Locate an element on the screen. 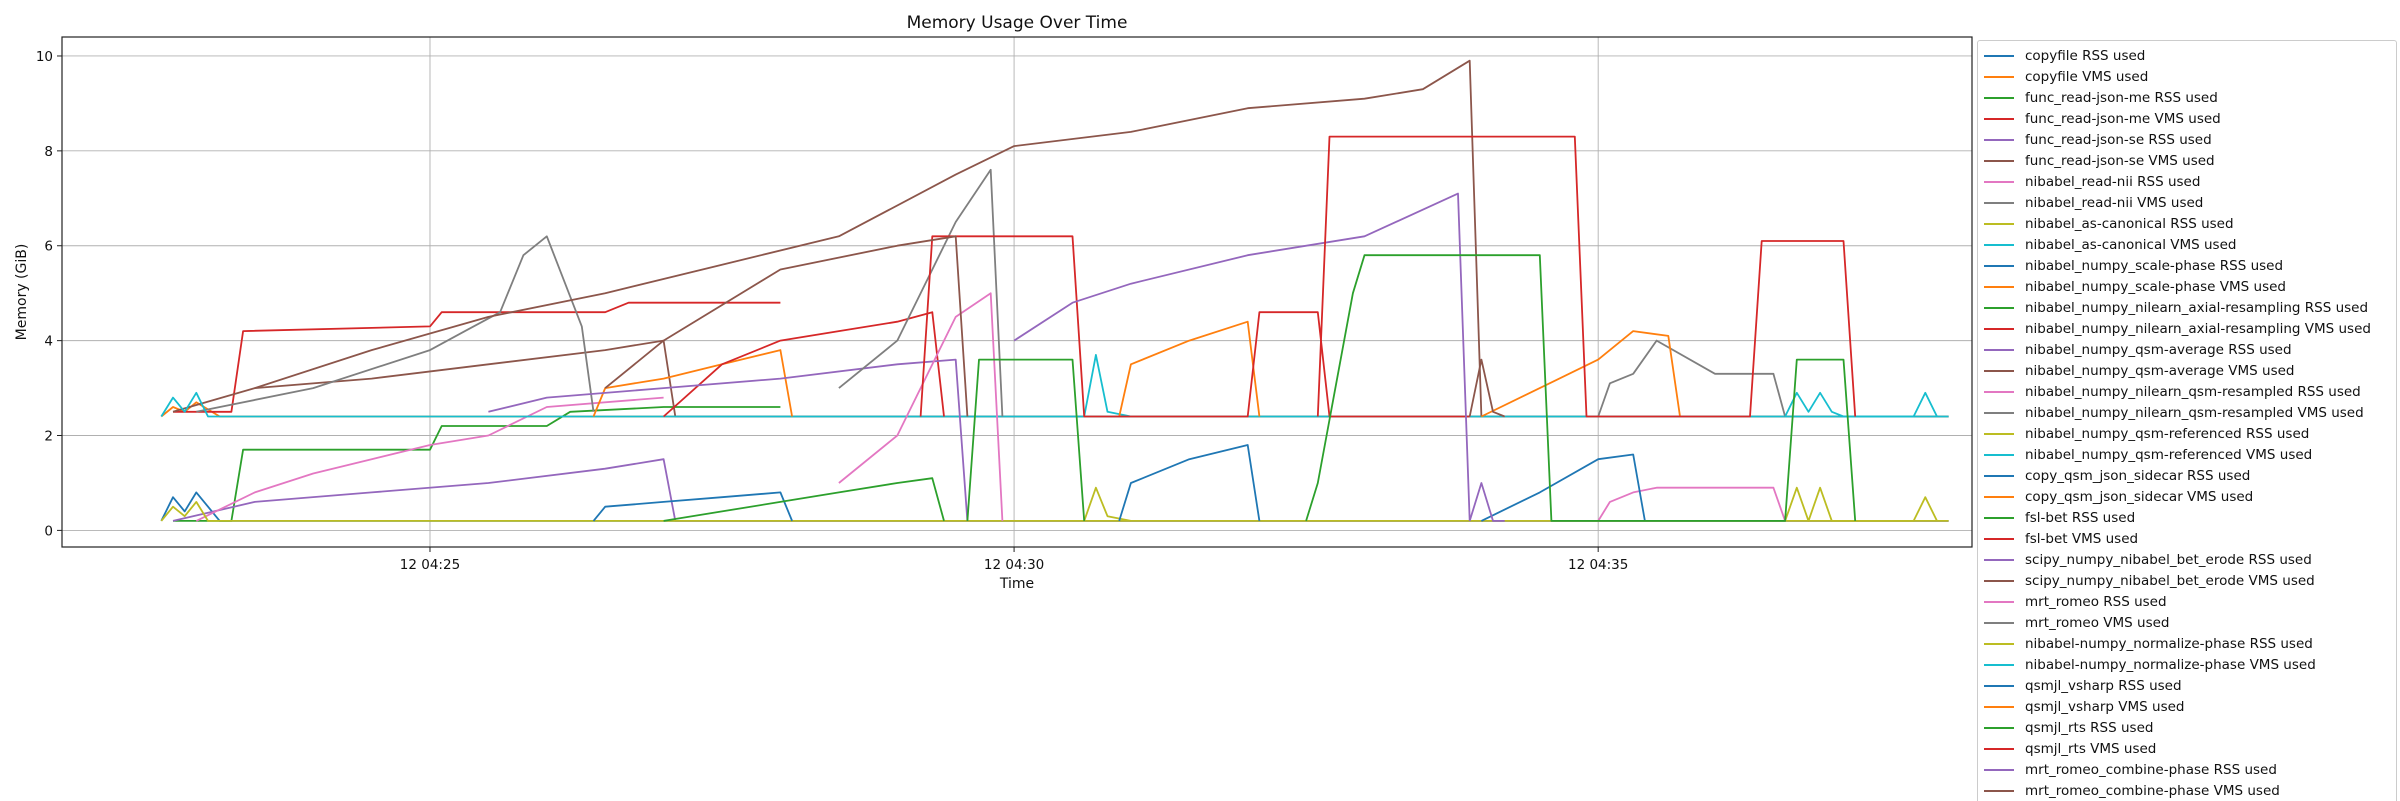  legend-item: nibabel_as-canonical VMS used is located at coordinates (2110, 245).